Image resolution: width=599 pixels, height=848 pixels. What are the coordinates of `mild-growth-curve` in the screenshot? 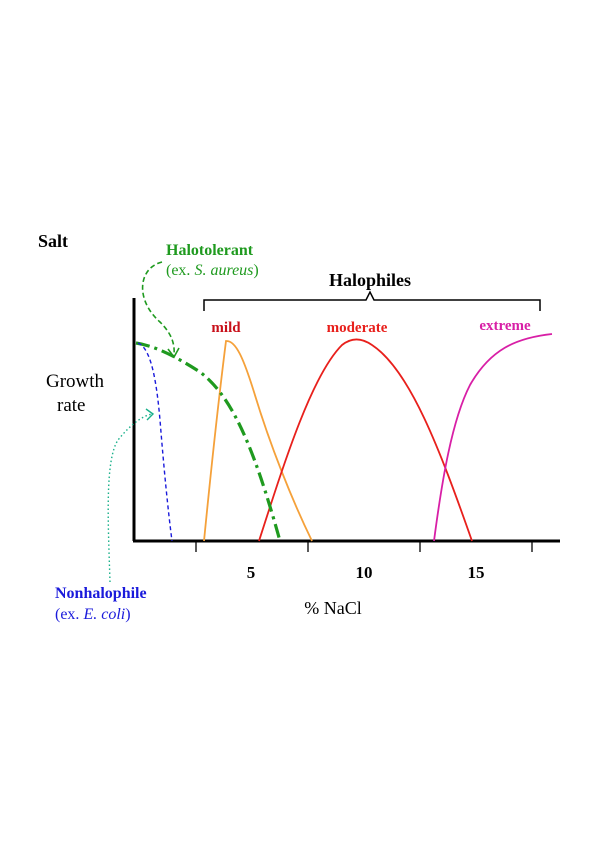 It's located at (258, 441).